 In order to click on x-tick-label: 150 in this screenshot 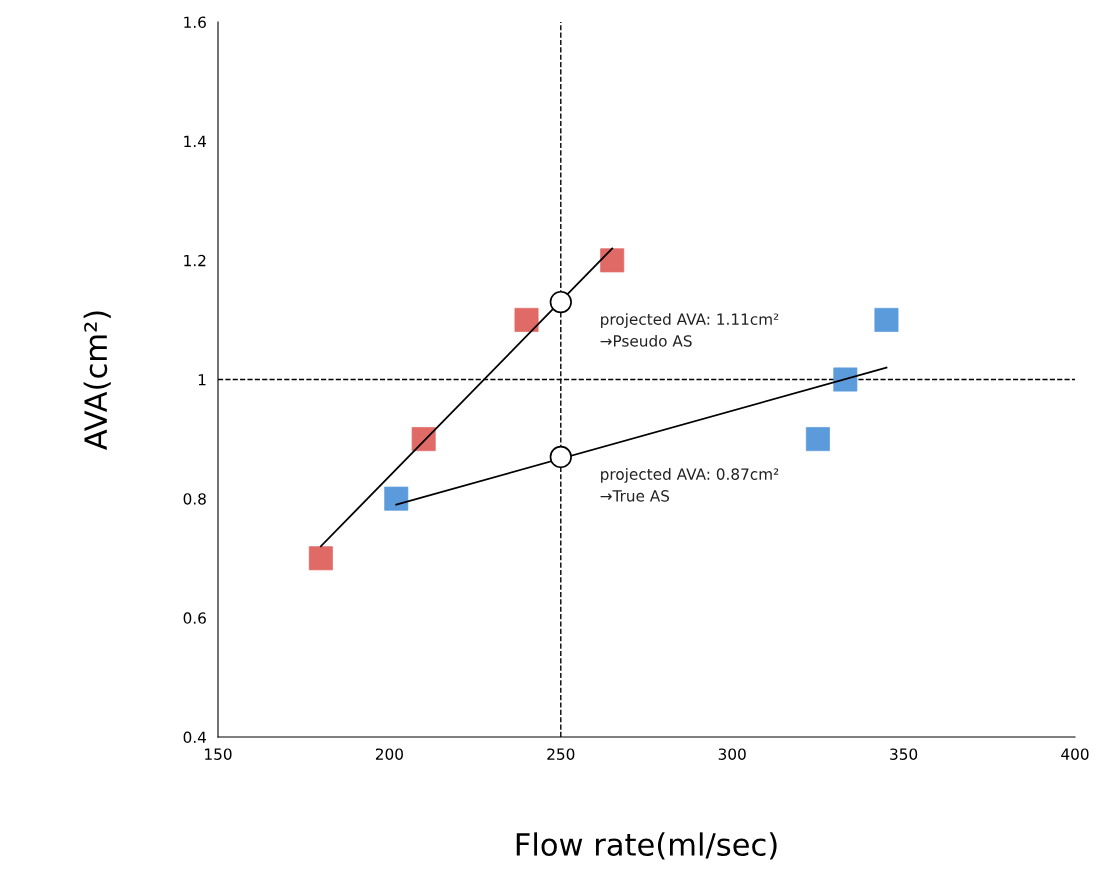, I will do `click(218, 754)`.